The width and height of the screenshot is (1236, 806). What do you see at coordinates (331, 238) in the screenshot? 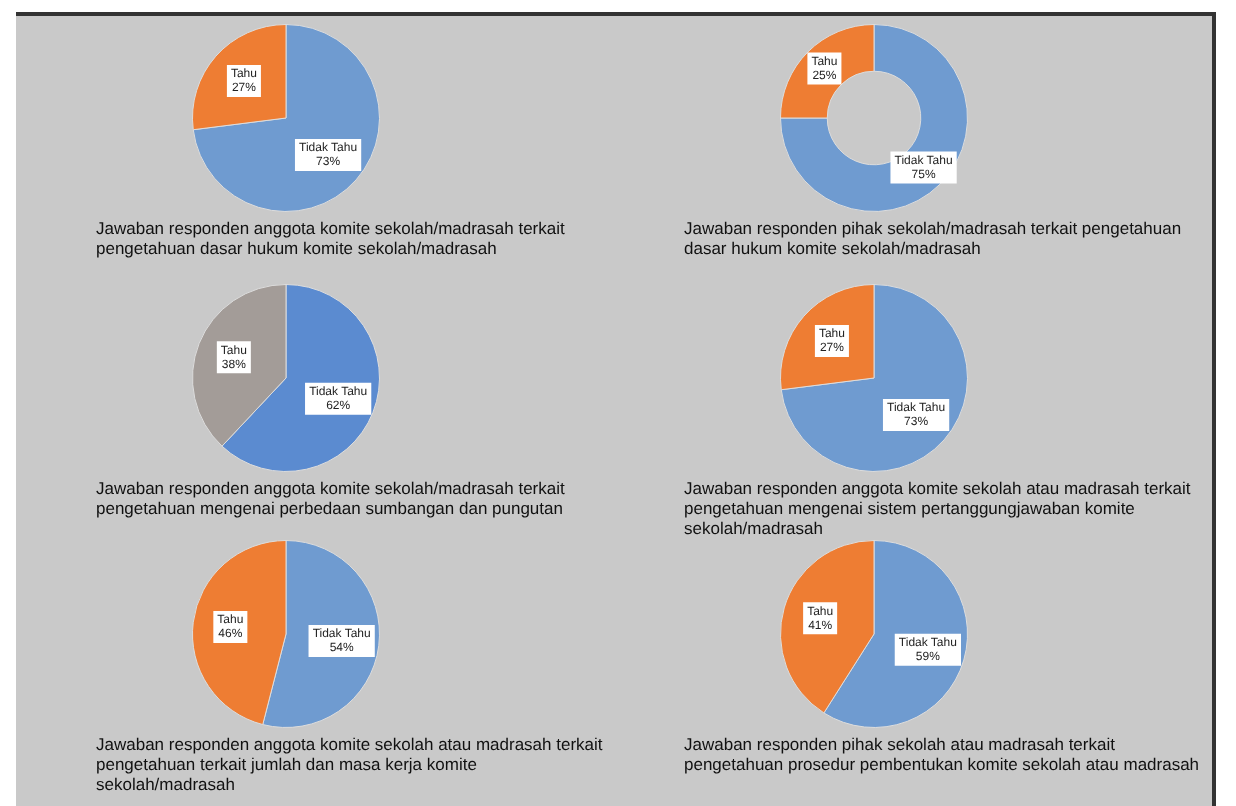
I see `text: Jawaban responden anggota komite sekolah/madrasah terkait pengetahuan dasar hukum komite sekolah/madrasah` at bounding box center [331, 238].